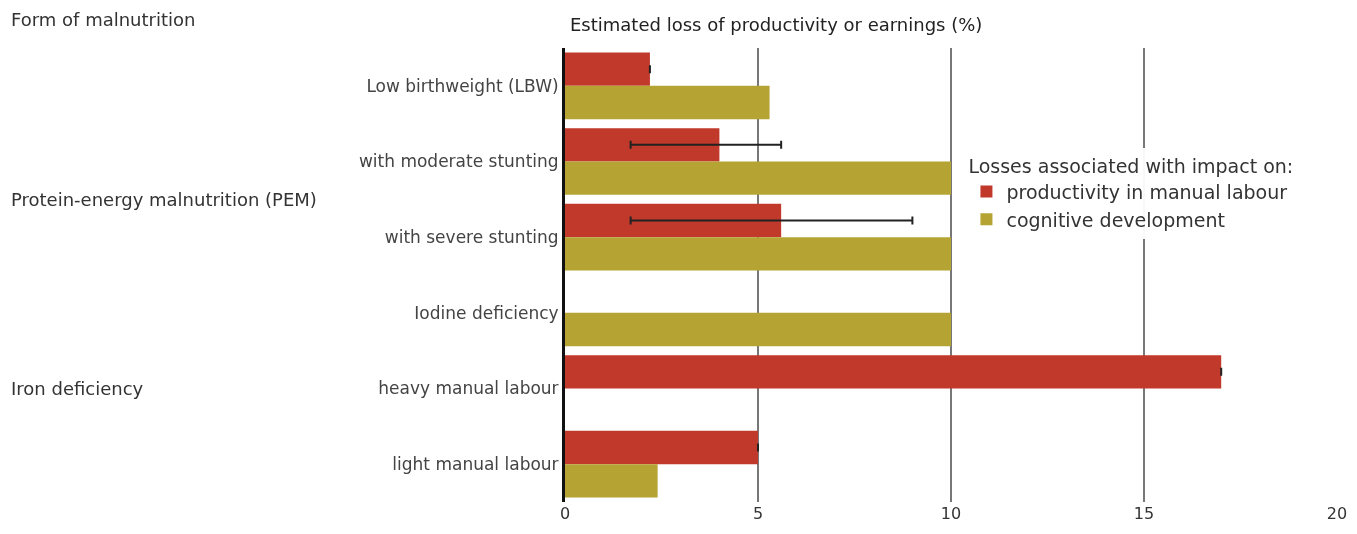 The width and height of the screenshot is (1357, 534). I want to click on x-tick-label: 5, so click(758, 513).